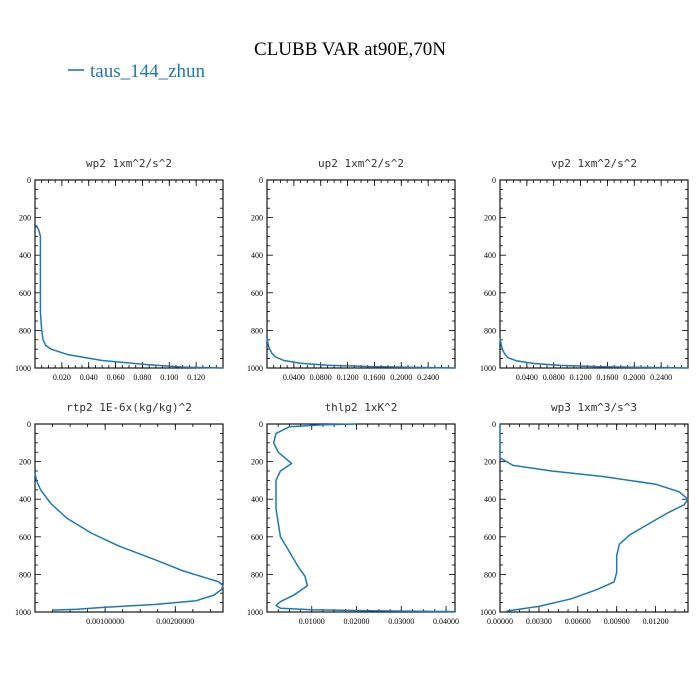 Image resolution: width=700 pixels, height=700 pixels. I want to click on x-tick-label: 0.04000, so click(446, 621).